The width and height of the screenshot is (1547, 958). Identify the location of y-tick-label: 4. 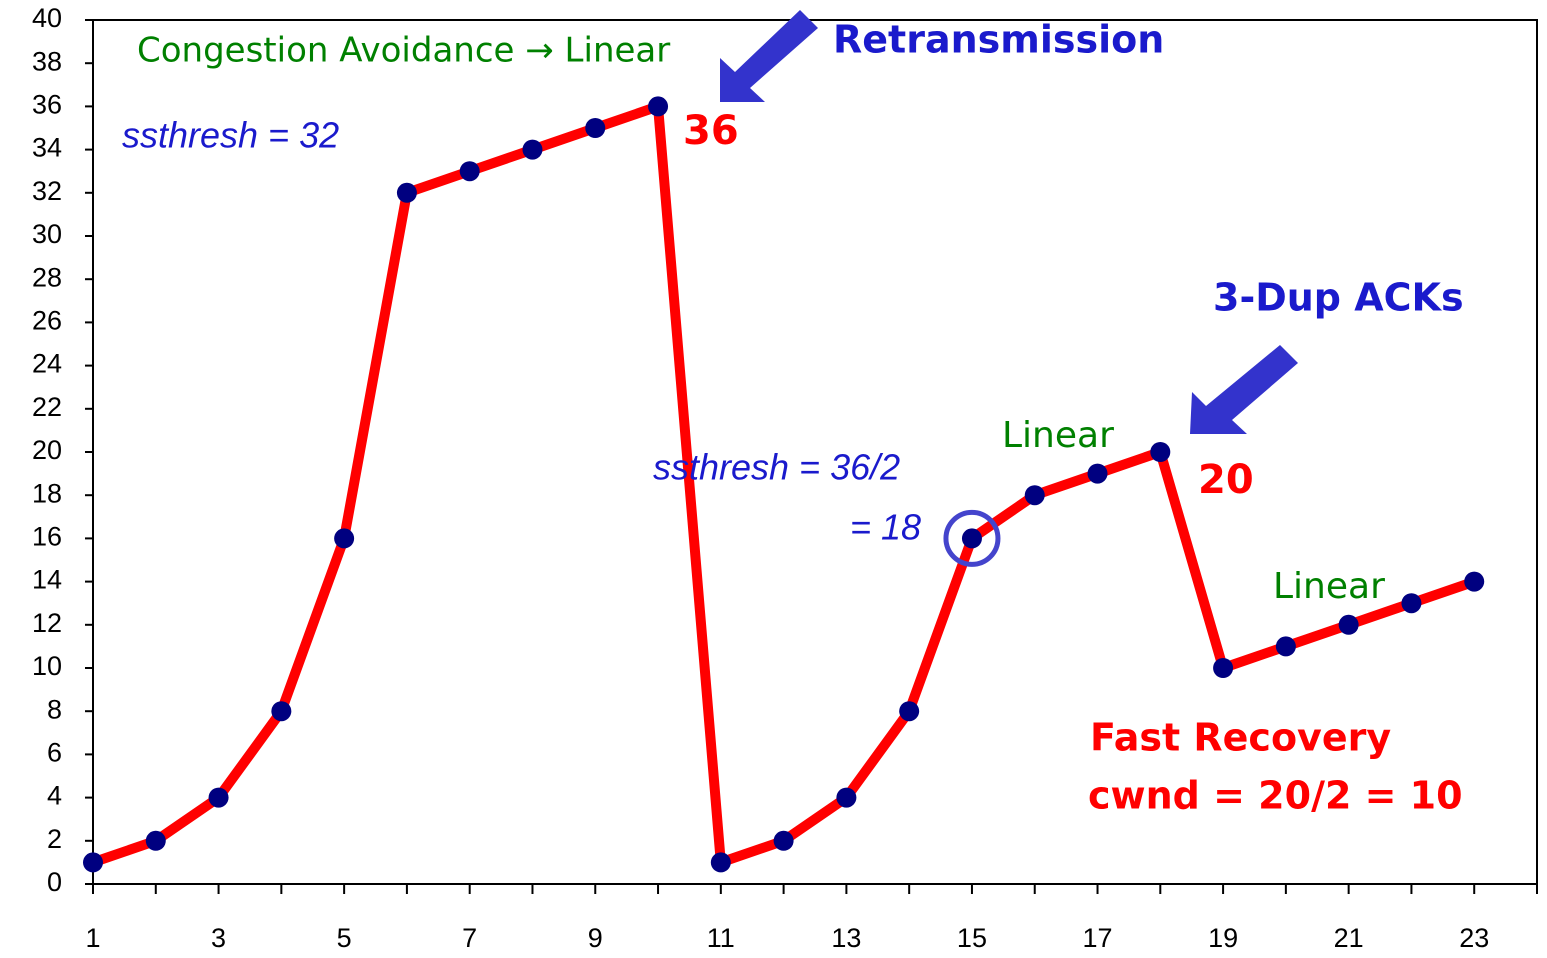
(54, 796).